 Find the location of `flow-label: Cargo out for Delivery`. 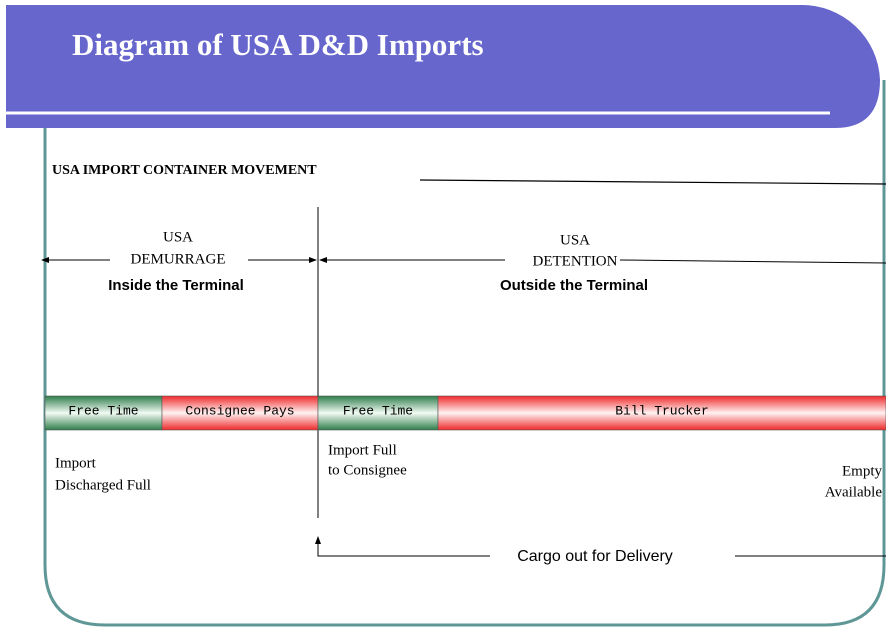

flow-label: Cargo out for Delivery is located at coordinates (595, 556).